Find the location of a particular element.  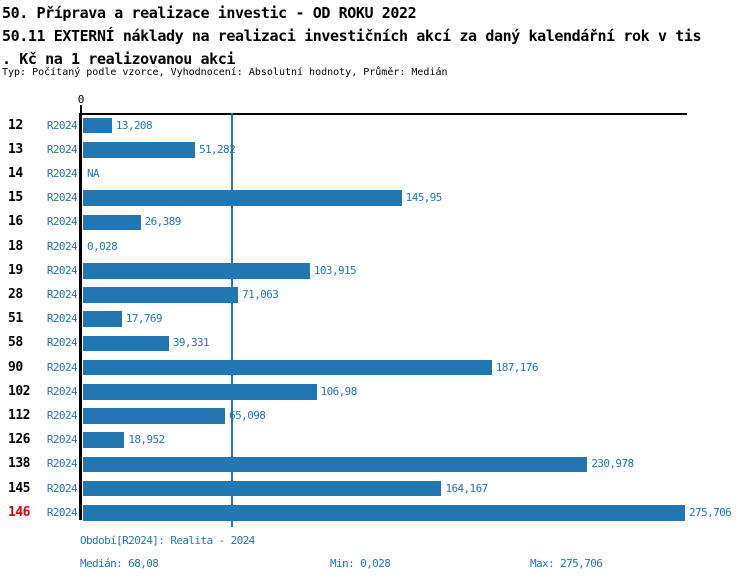

footer-period-label: Období[R2024]: Realita - 2024 is located at coordinates (167, 540).